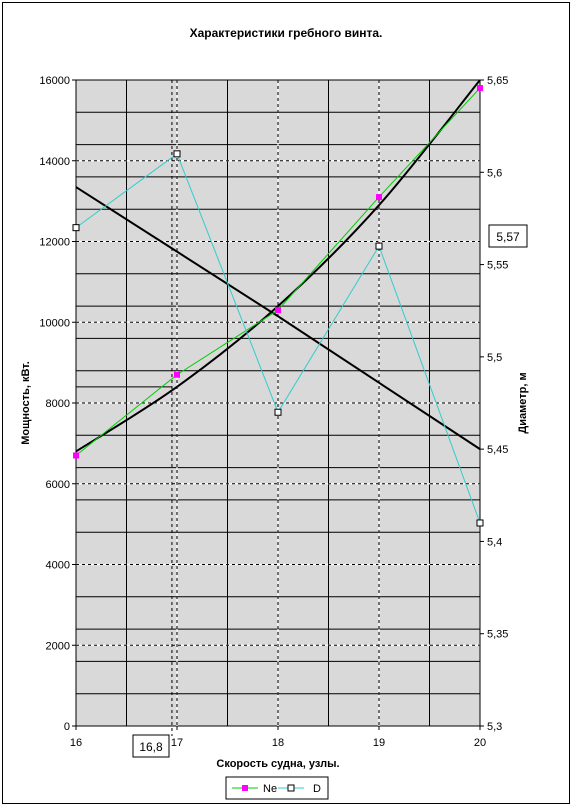  What do you see at coordinates (494, 358) in the screenshot?
I see `y-right-tick-label: 5,5` at bounding box center [494, 358].